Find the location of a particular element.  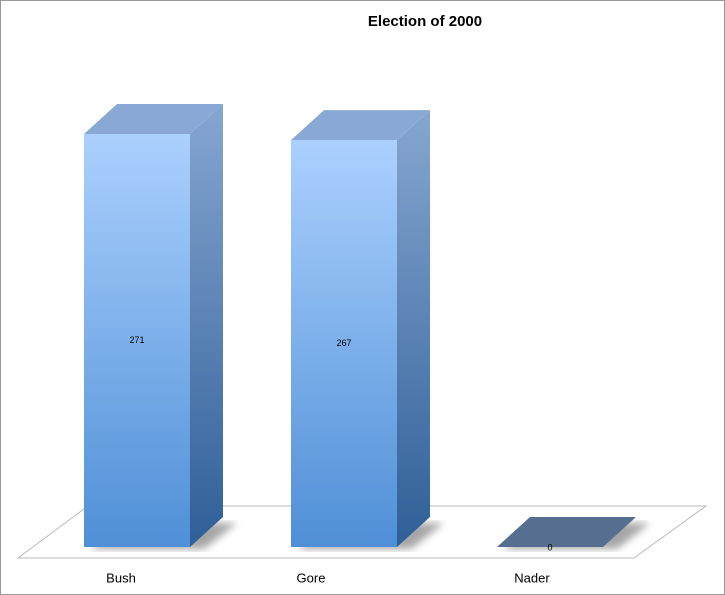

value-label: 0 is located at coordinates (549, 547).